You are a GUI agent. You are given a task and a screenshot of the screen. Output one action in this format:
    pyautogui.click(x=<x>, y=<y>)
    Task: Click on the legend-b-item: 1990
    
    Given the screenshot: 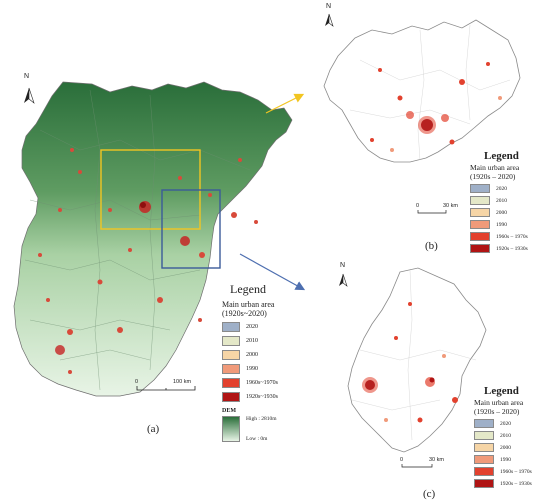 What is the action you would take?
    pyautogui.click(x=509, y=224)
    